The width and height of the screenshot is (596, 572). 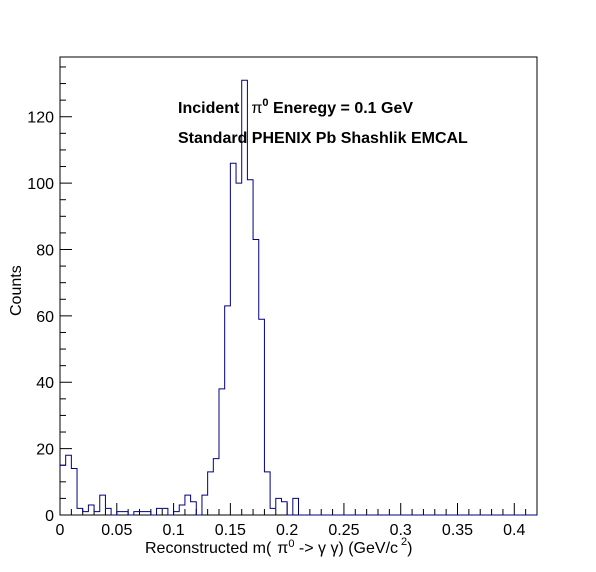 What do you see at coordinates (323, 138) in the screenshot?
I see `annotation-detector: Standard PHENIX Pb Shashlik EMCAL` at bounding box center [323, 138].